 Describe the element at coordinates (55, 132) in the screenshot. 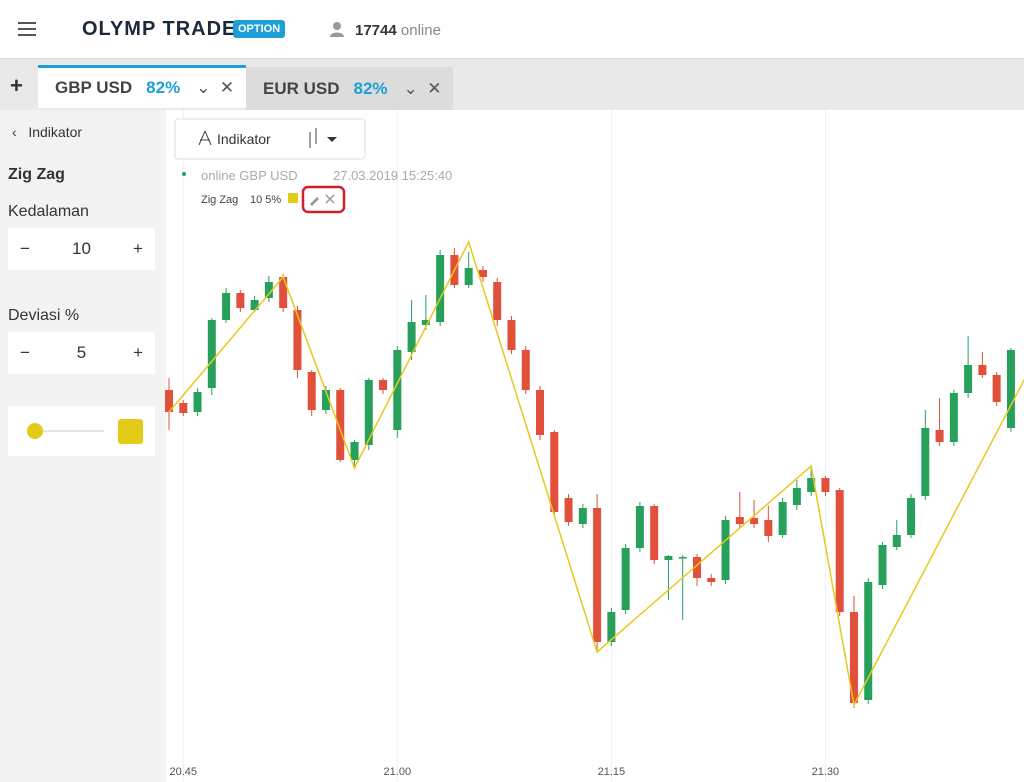

I see `back-label: Indikator` at that location.